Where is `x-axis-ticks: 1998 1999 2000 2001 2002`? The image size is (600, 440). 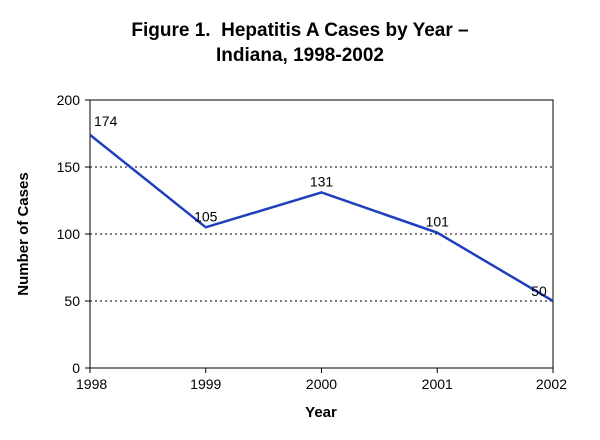
x-axis-ticks: 1998 1999 2000 2001 2002 is located at coordinates (321, 380).